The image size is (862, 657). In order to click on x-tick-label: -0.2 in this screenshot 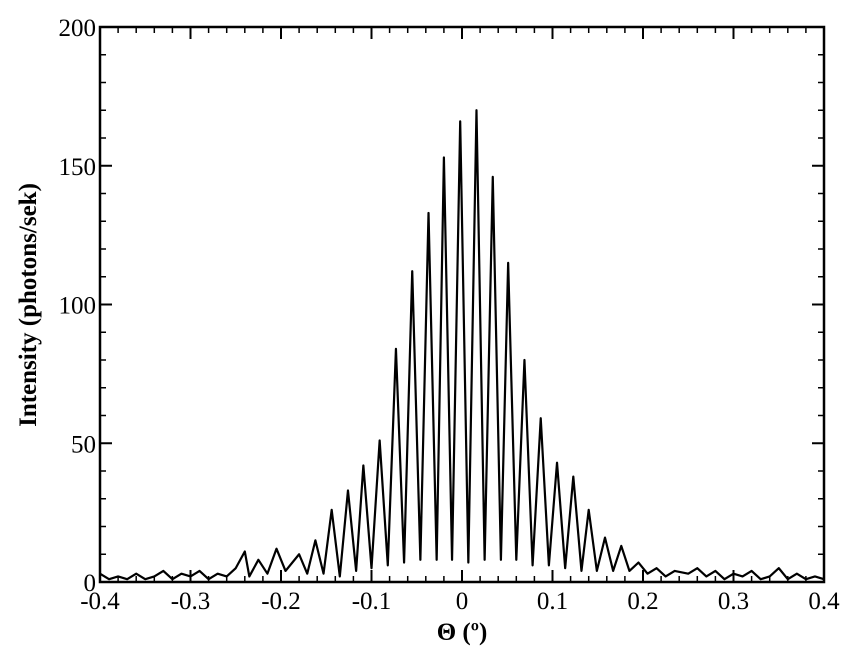, I will do `click(281, 601)`.